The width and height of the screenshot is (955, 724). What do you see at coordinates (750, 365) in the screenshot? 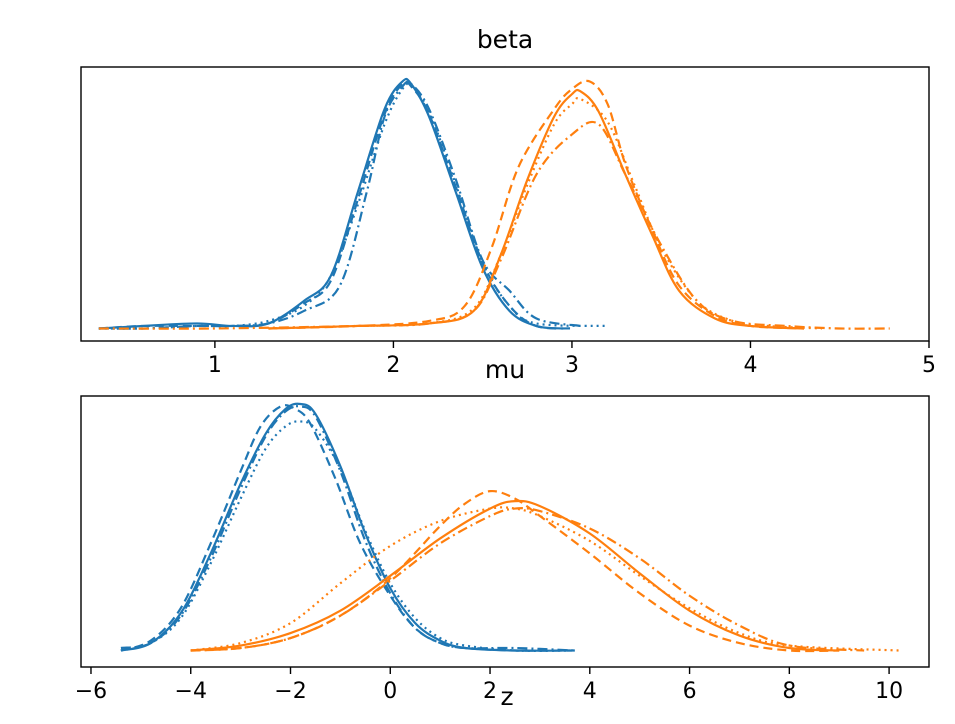
I see `beta-x-tick-label: 4` at bounding box center [750, 365].